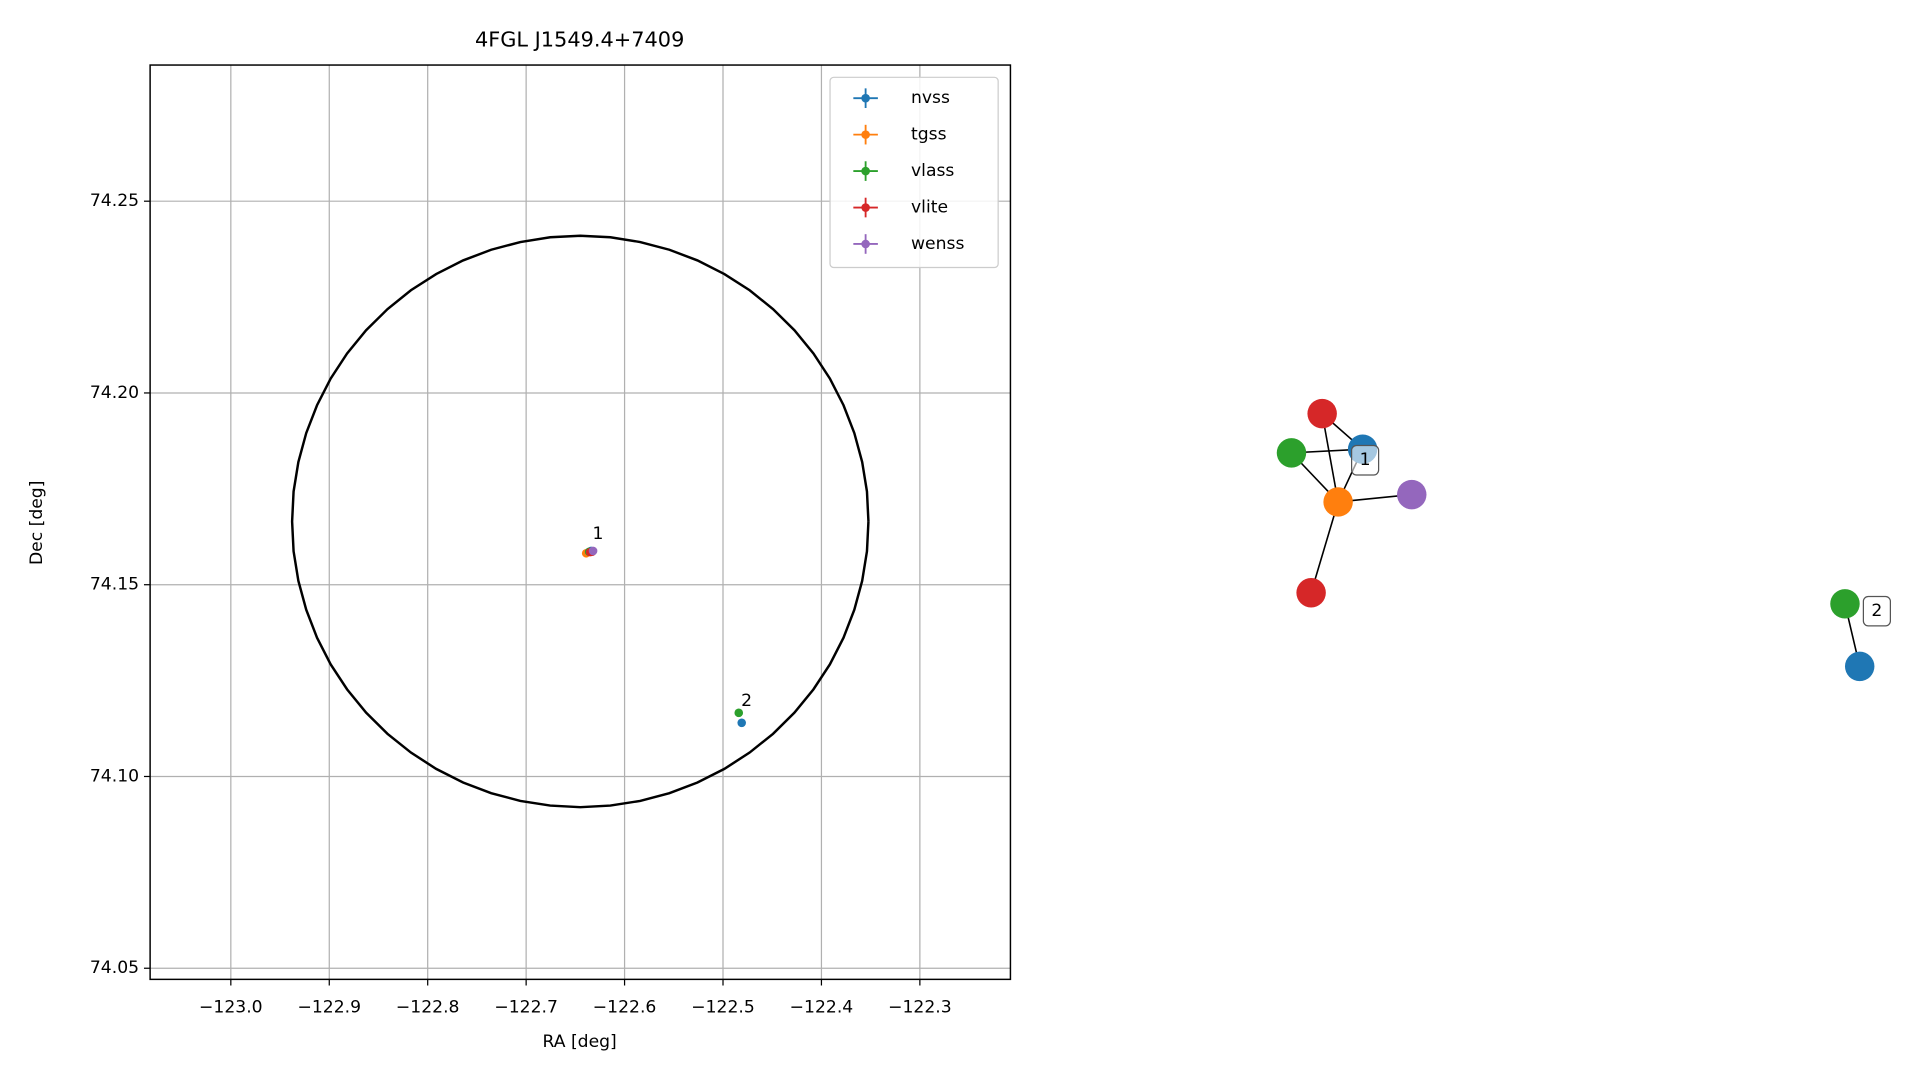 The height and width of the screenshot is (1080, 1919). Describe the element at coordinates (929, 208) in the screenshot. I see `legend-label: vlite` at that location.